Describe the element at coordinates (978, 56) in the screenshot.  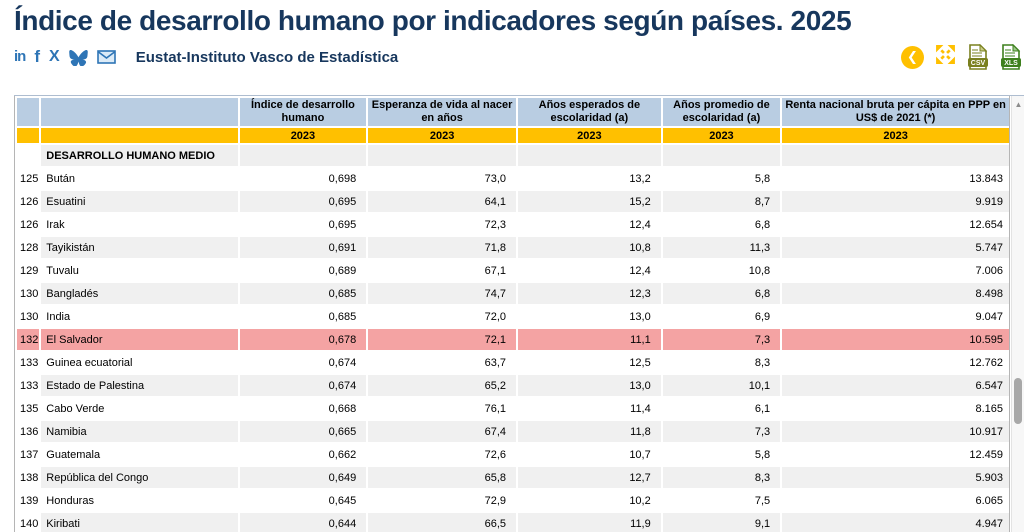
I see `csv-download-button: CSV` at that location.